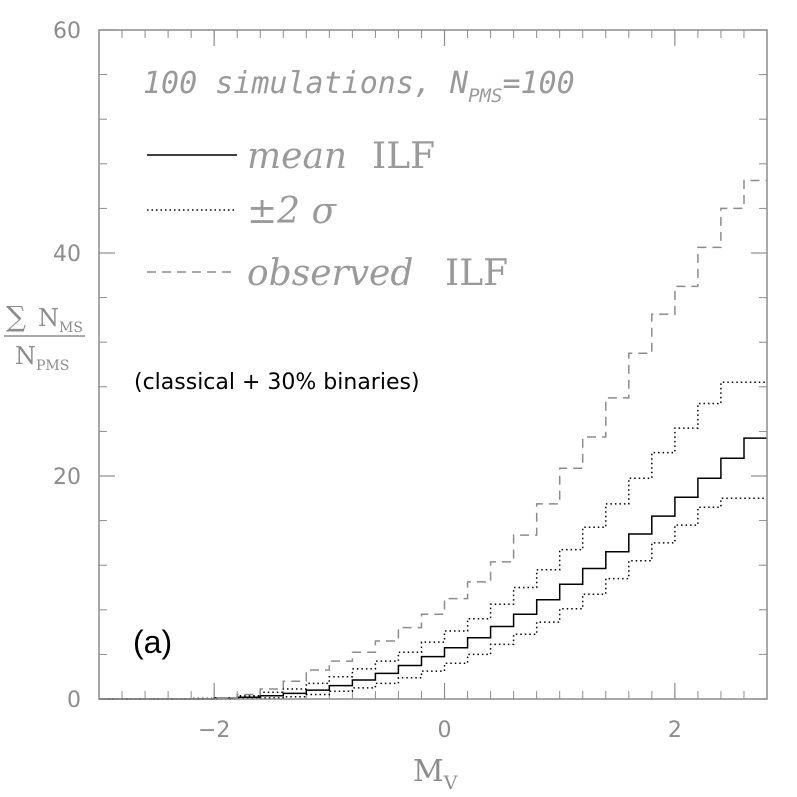 The width and height of the screenshot is (797, 797). I want to click on annotation: (classical + 30% binaries), so click(277, 382).